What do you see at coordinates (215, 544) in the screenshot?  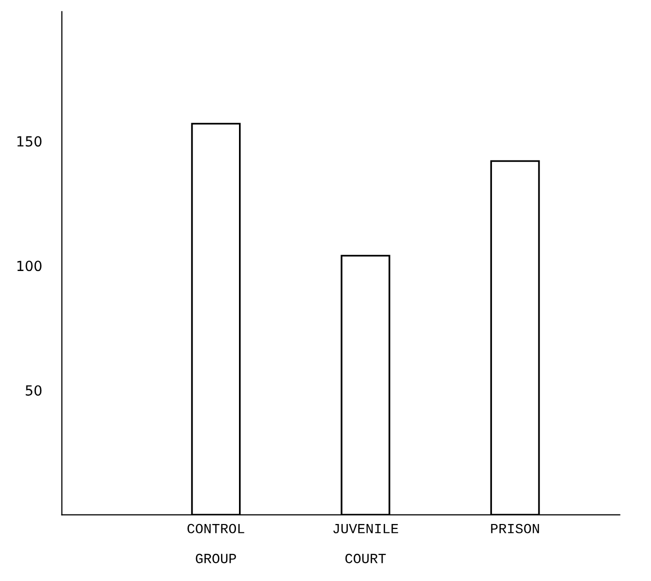 I see `category-label: CONTROL GROUP` at bounding box center [215, 544].